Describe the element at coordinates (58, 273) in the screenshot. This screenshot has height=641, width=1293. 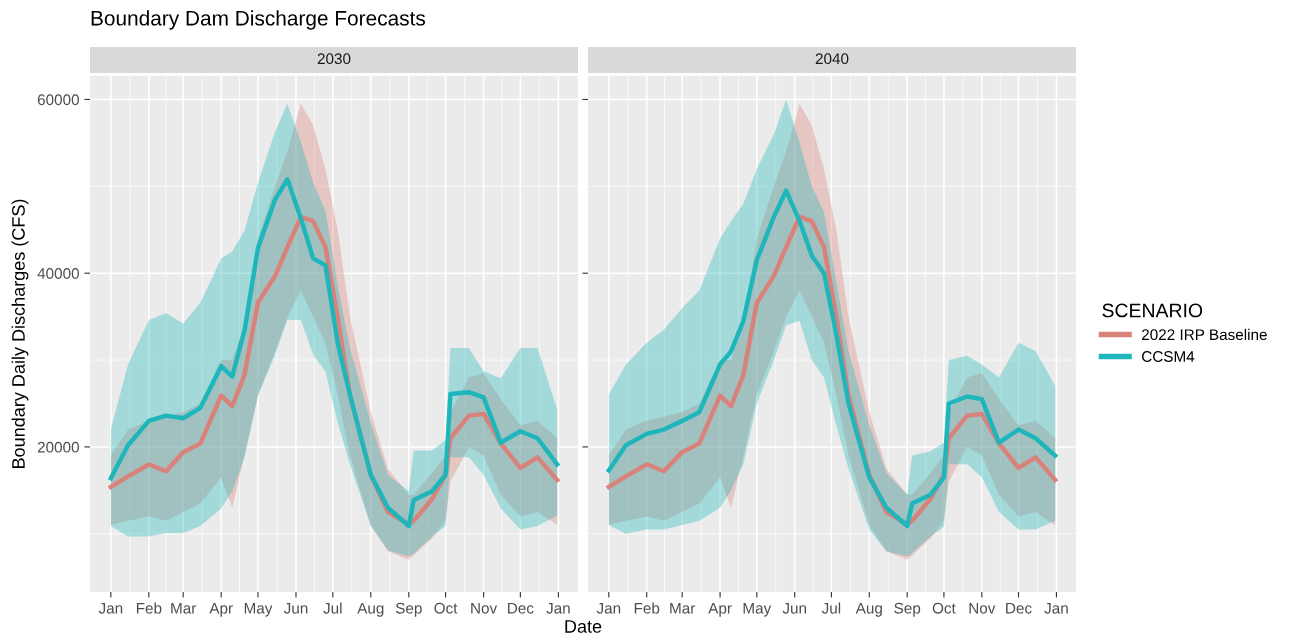
I see `y-tick-label: 40000` at that location.